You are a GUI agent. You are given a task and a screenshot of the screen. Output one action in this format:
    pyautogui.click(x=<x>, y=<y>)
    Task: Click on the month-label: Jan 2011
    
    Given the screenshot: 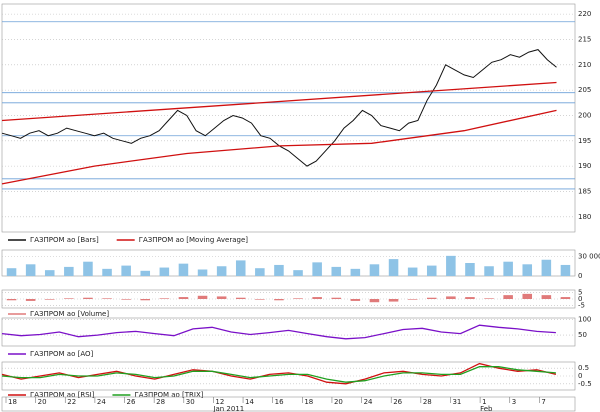 What is the action you would take?
    pyautogui.click(x=228, y=408)
    